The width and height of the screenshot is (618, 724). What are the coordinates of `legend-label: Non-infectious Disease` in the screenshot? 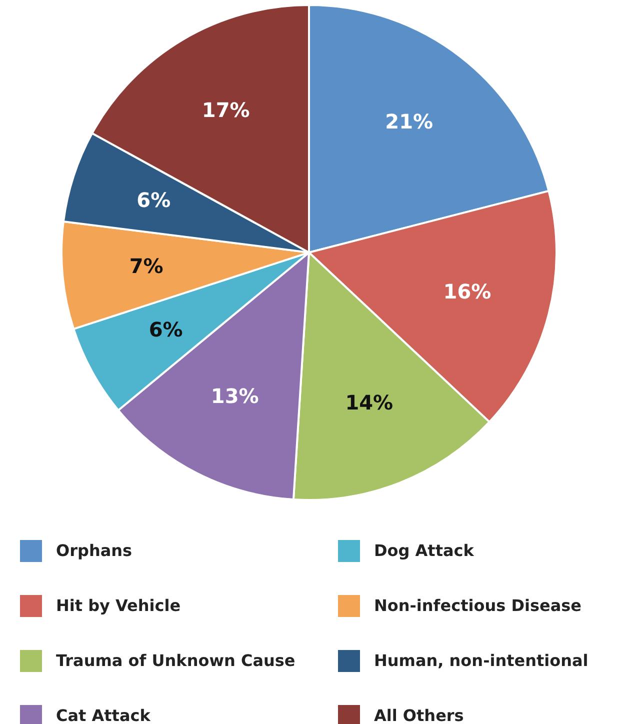 It's located at (478, 605).